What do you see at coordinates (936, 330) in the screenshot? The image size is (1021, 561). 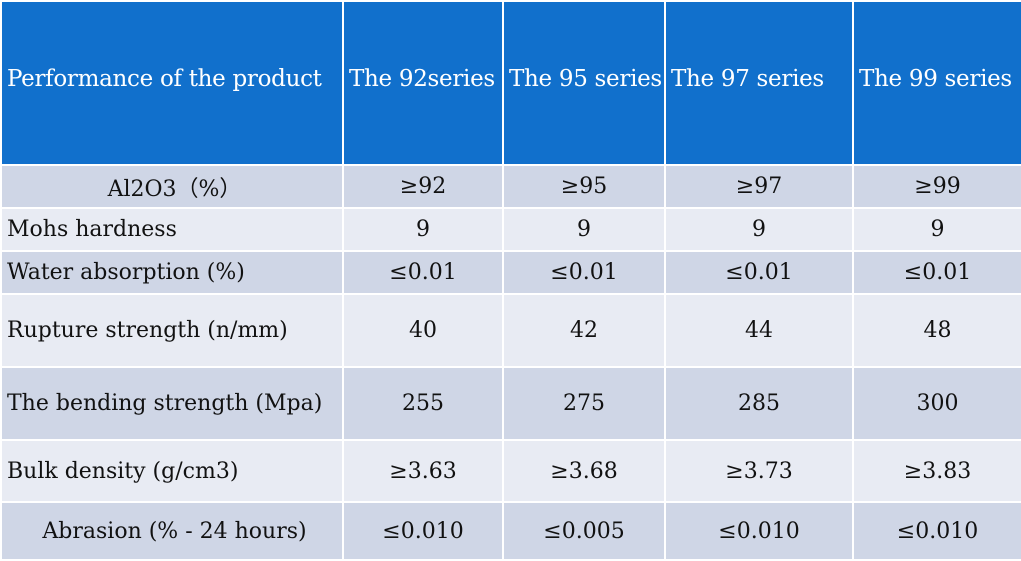 I see `cell-value: 48` at bounding box center [936, 330].